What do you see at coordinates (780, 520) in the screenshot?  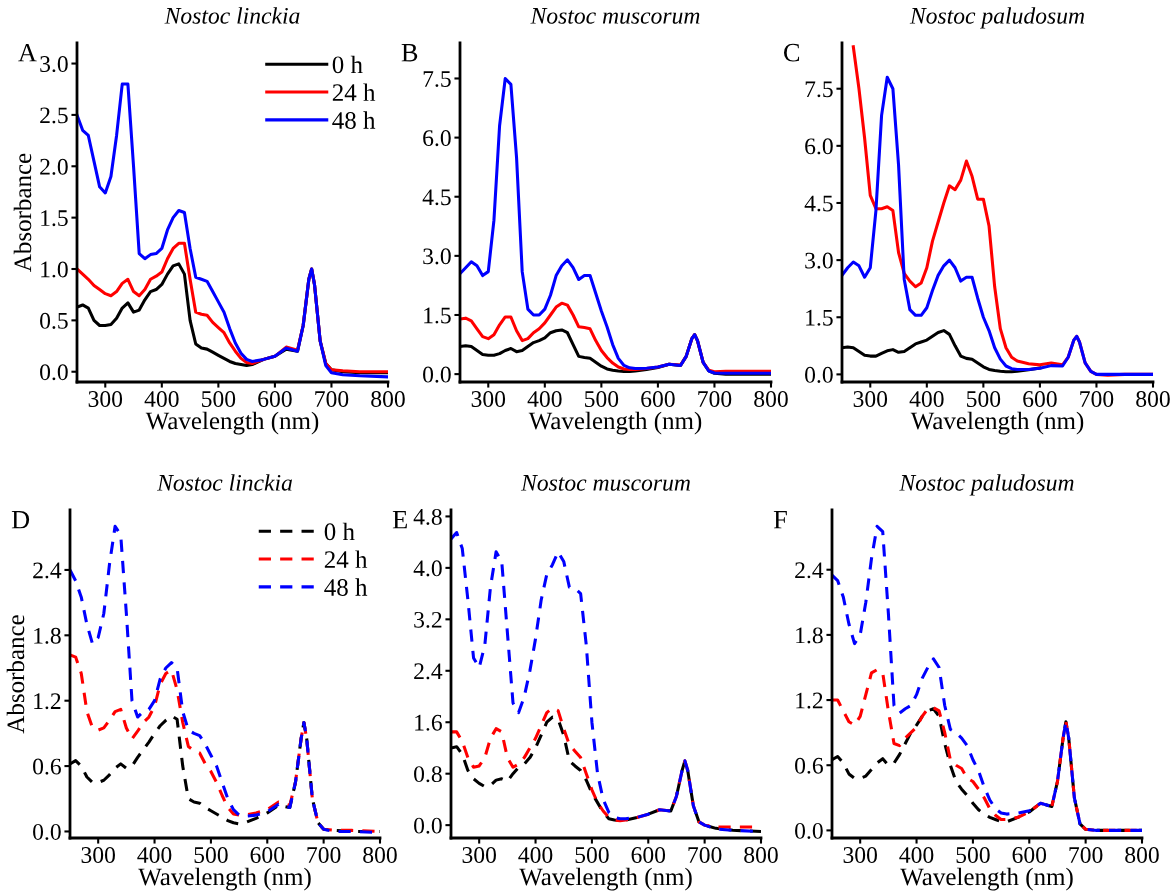 I see `text: F` at bounding box center [780, 520].